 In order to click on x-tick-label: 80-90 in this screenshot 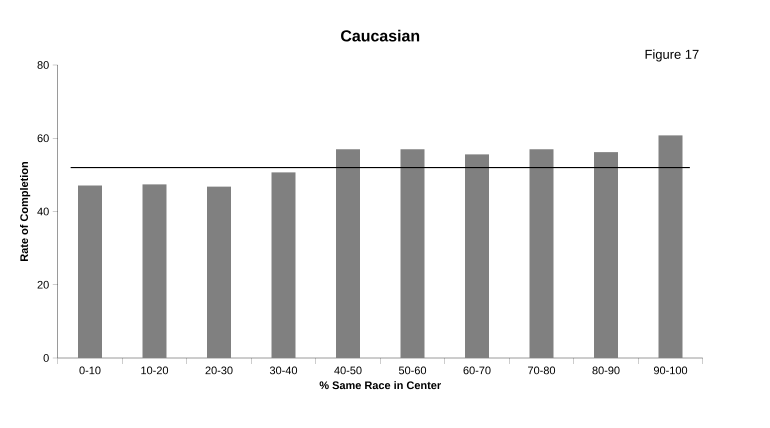, I will do `click(606, 370)`.